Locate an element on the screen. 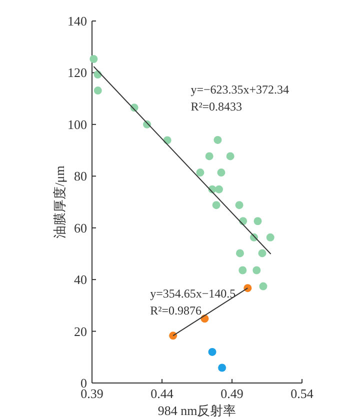  y-tick-label: 100 is located at coordinates (77, 124).